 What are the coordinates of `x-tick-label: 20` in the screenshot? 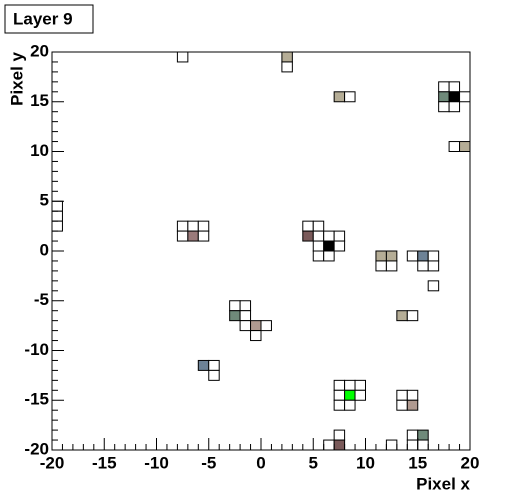 It's located at (470, 462).